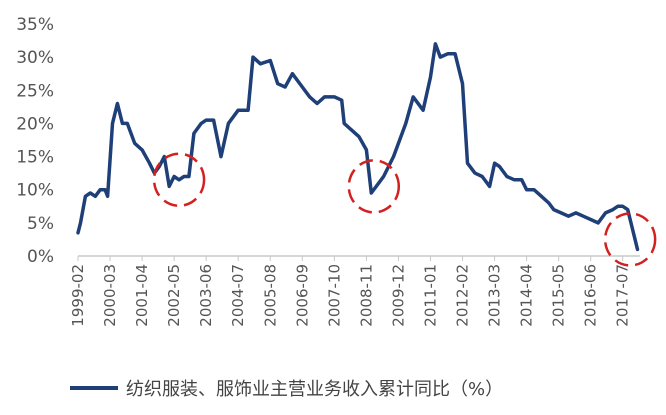 This screenshot has width=666, height=415. Describe the element at coordinates (40, 257) in the screenshot. I see `y-tick-label: 0%` at that location.